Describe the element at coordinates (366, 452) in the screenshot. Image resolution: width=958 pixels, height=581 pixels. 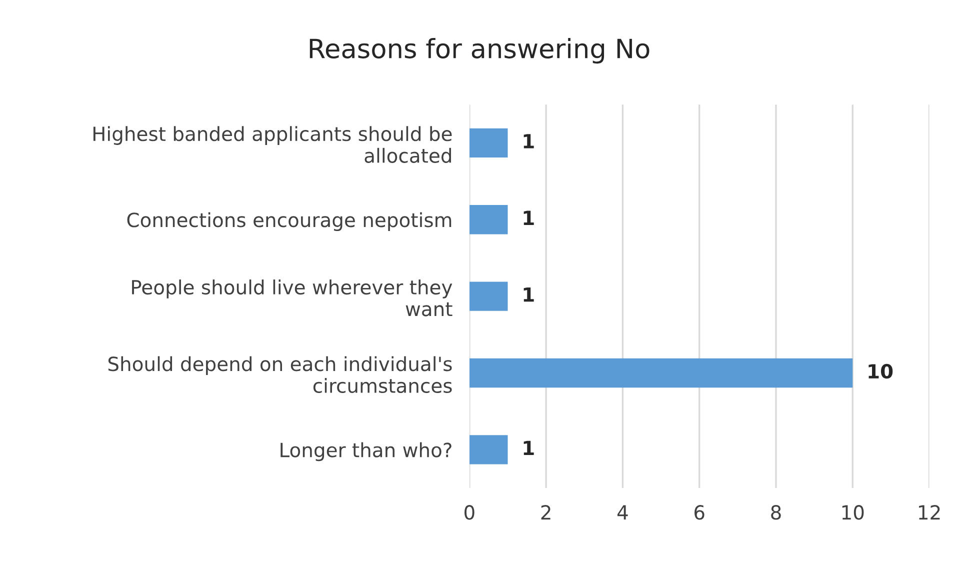
I see `y-tick-label: Longer than who?` at that location.